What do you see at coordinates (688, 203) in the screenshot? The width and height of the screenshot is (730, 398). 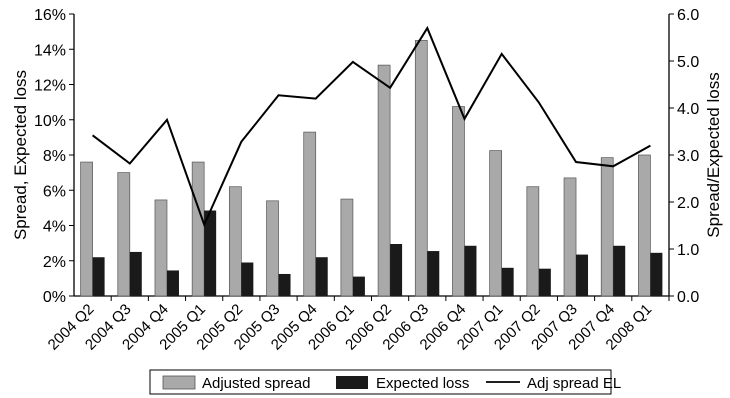 I see `y-right-tick-label: 2.0` at bounding box center [688, 203].